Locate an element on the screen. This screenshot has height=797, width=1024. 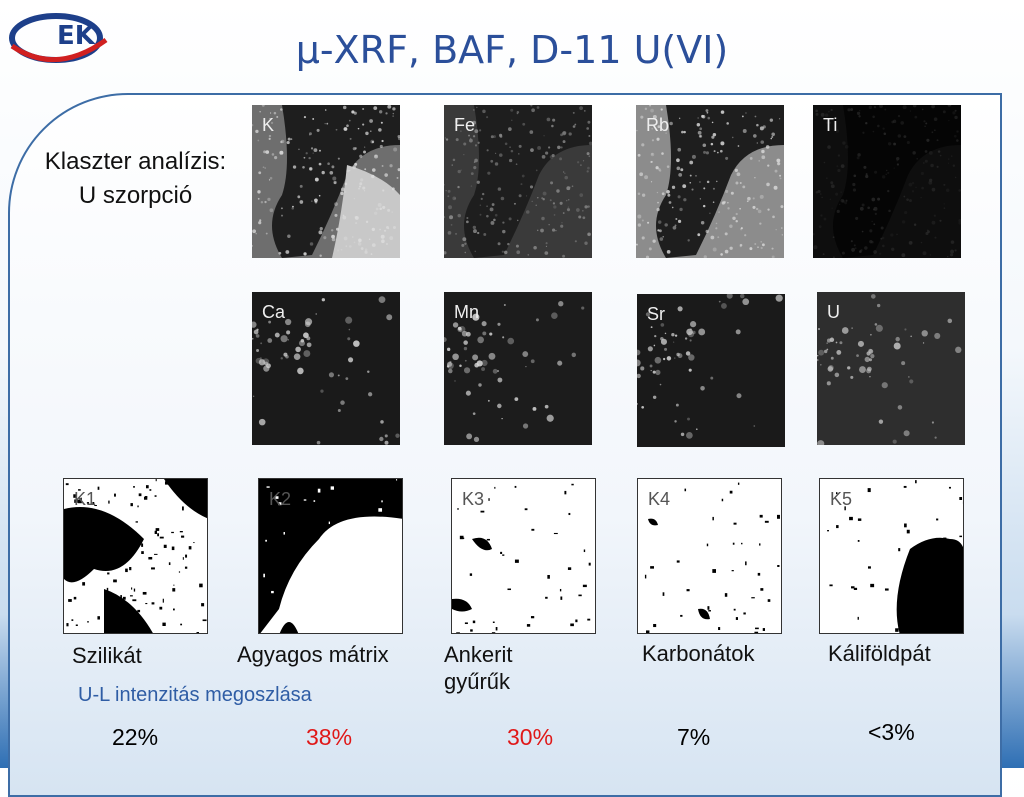
slide-title: μ-XRF, BAF, D-11 U(VI) is located at coordinates (512, 50).